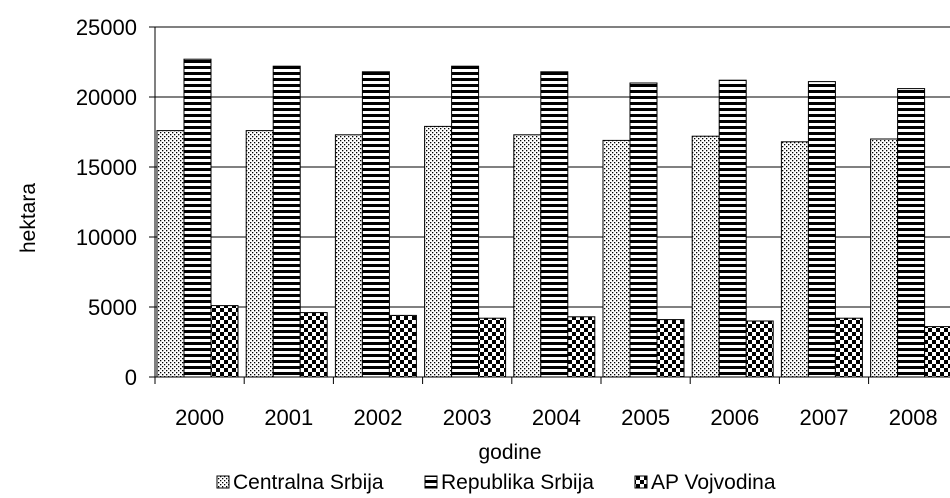  Describe the element at coordinates (794, 259) in the screenshot. I see `bar-centralna-srbija-2007` at that location.